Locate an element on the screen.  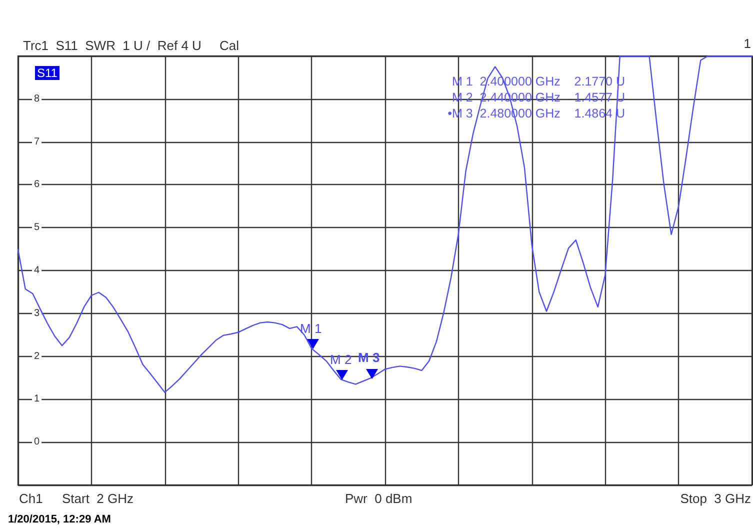
y-tick-label: 6 is located at coordinates (37, 184).